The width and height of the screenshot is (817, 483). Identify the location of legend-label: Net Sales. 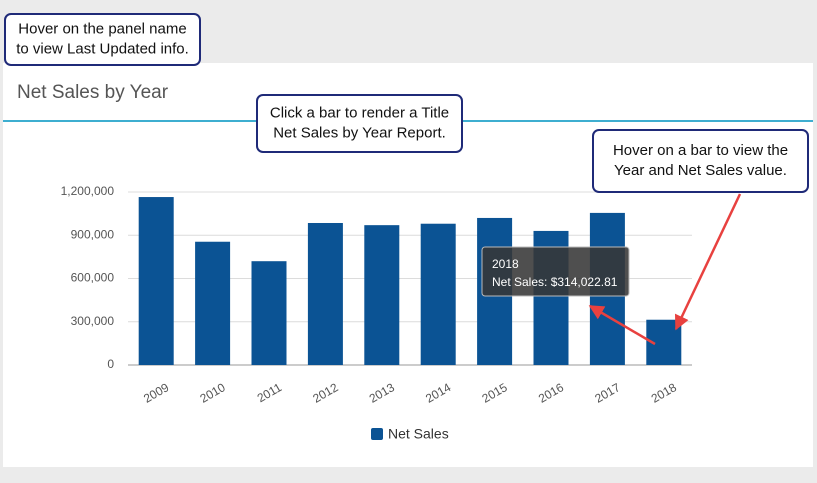
(418, 434).